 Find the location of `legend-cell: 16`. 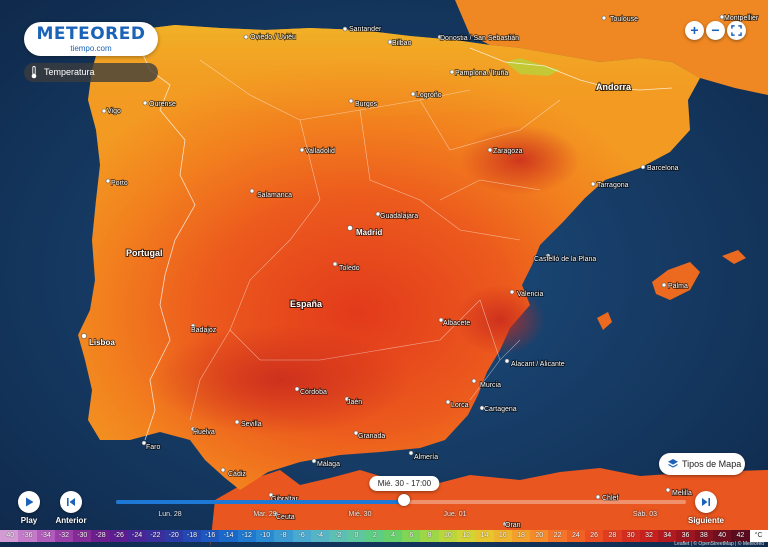

legend-cell: 16 is located at coordinates (502, 536).